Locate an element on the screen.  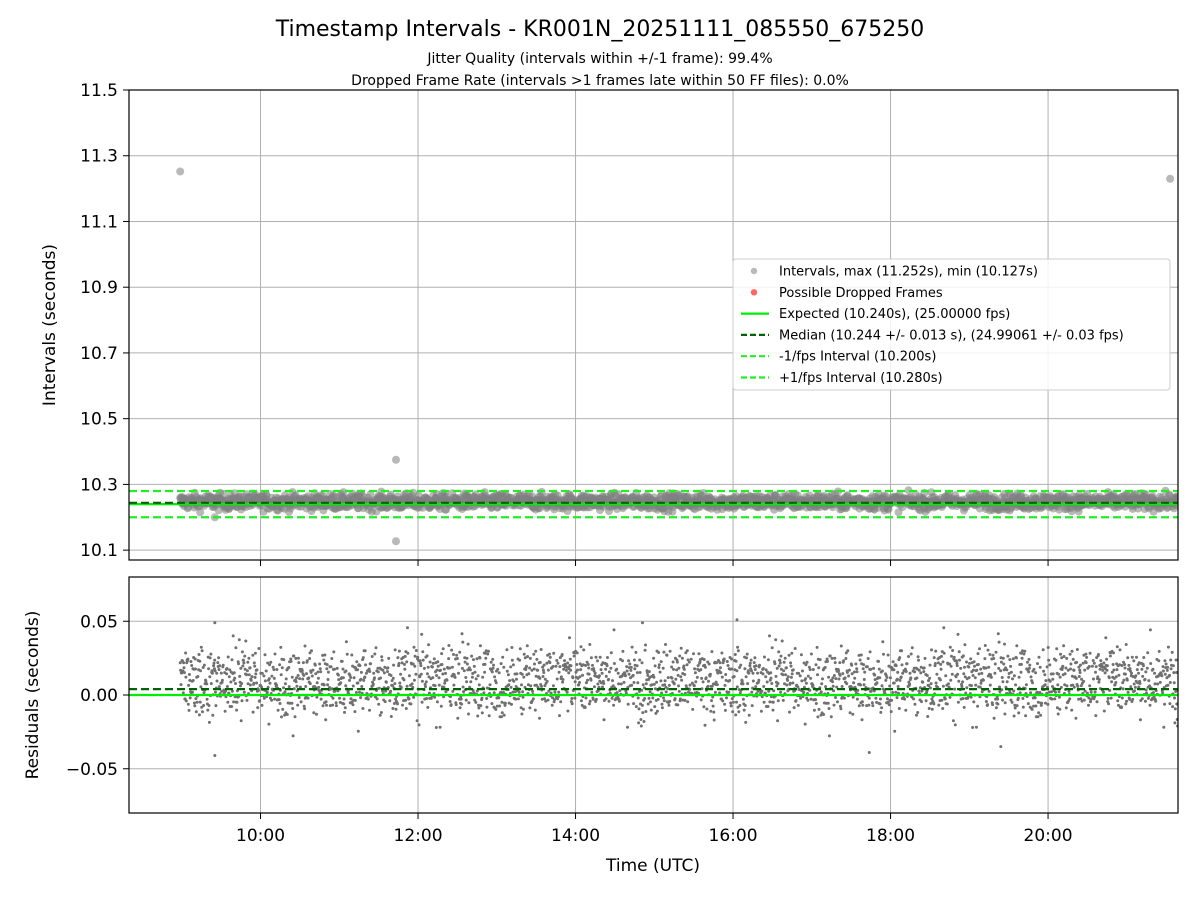
outlier-point is located at coordinates (215, 755).